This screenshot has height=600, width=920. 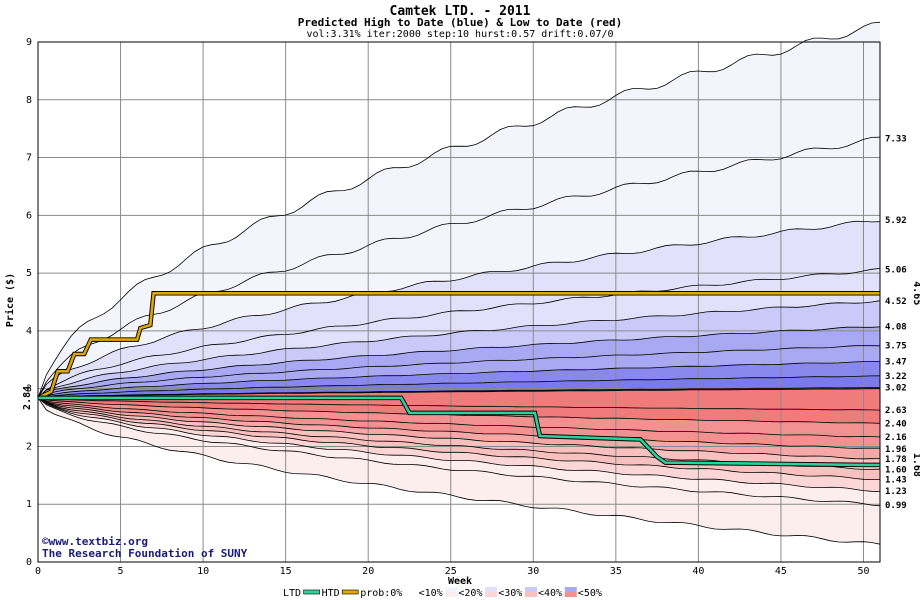 What do you see at coordinates (29, 562) in the screenshot?
I see `y-tick-label: 0` at bounding box center [29, 562].